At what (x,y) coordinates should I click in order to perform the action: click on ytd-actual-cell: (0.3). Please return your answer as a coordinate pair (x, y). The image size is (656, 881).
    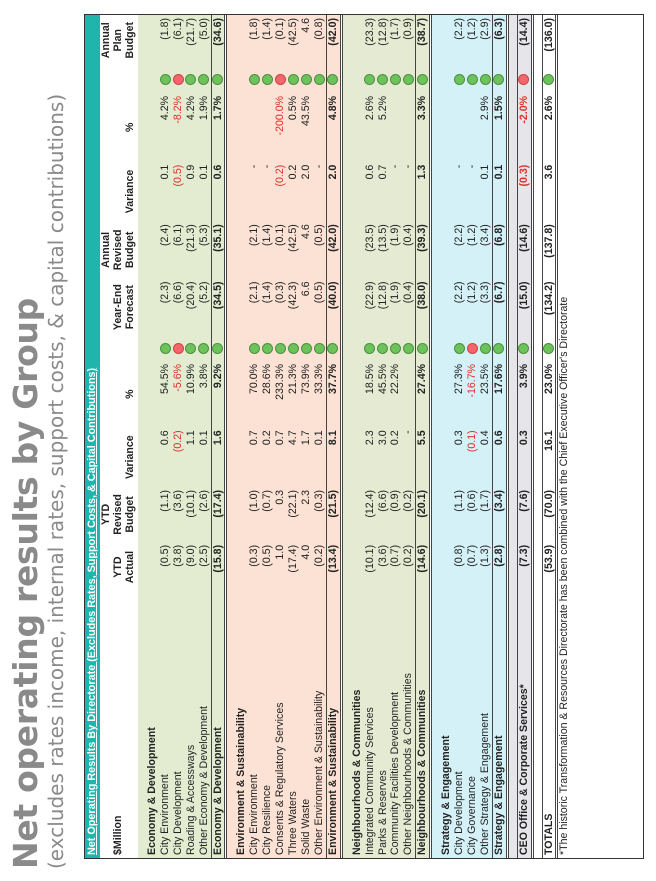
    Looking at the image, I should click on (254, 555).